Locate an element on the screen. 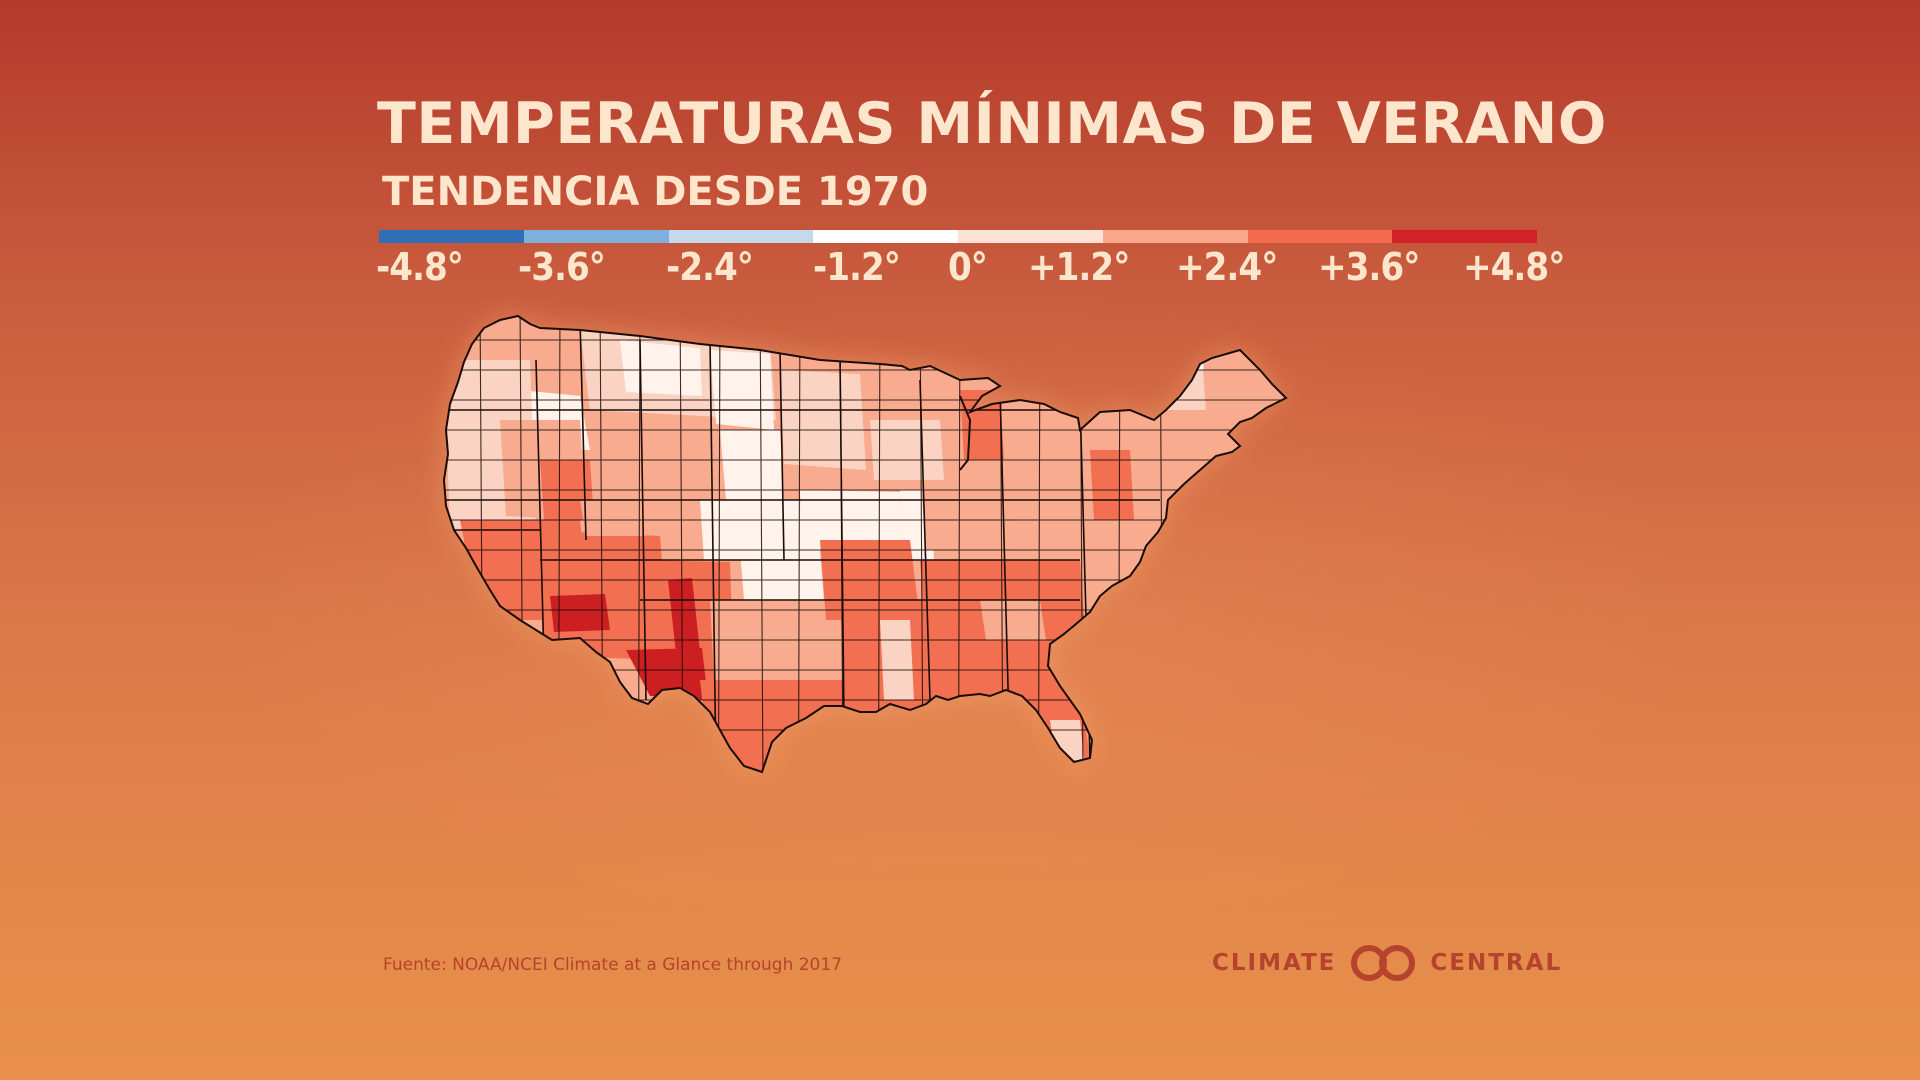  climate-central-logo-icon is located at coordinates (1383, 963).